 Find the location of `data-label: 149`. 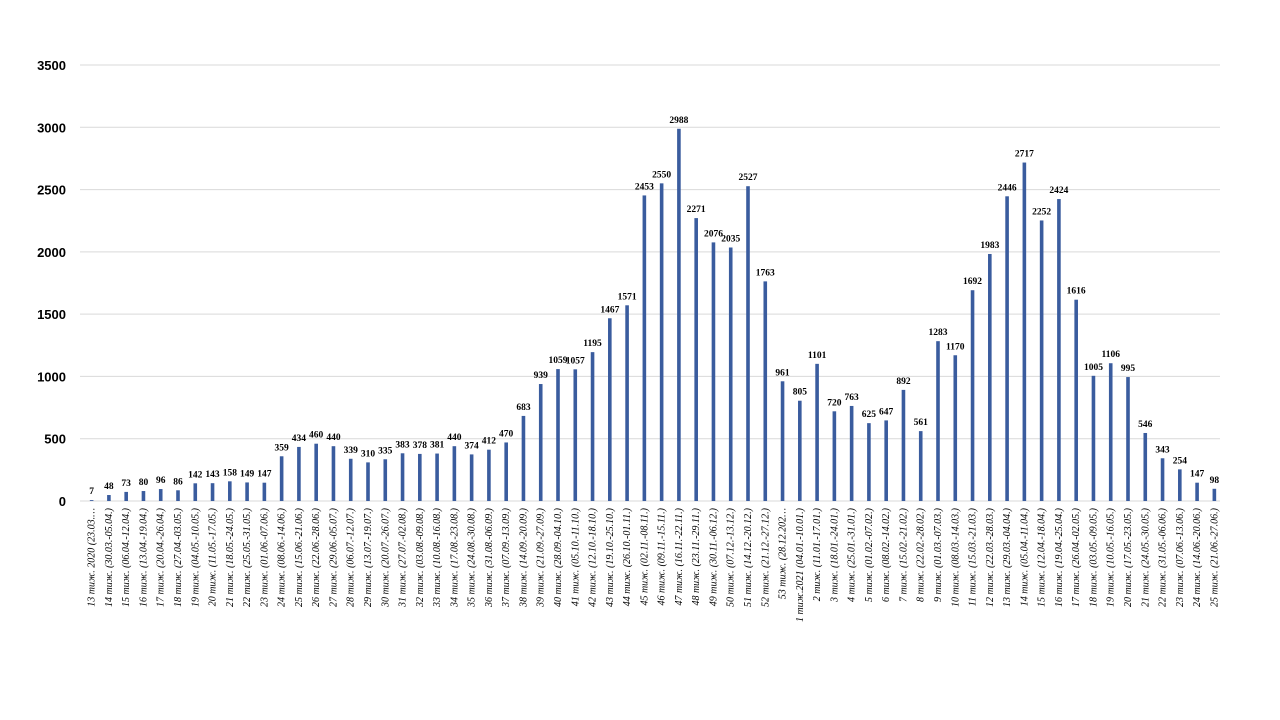

data-label: 149 is located at coordinates (247, 474).